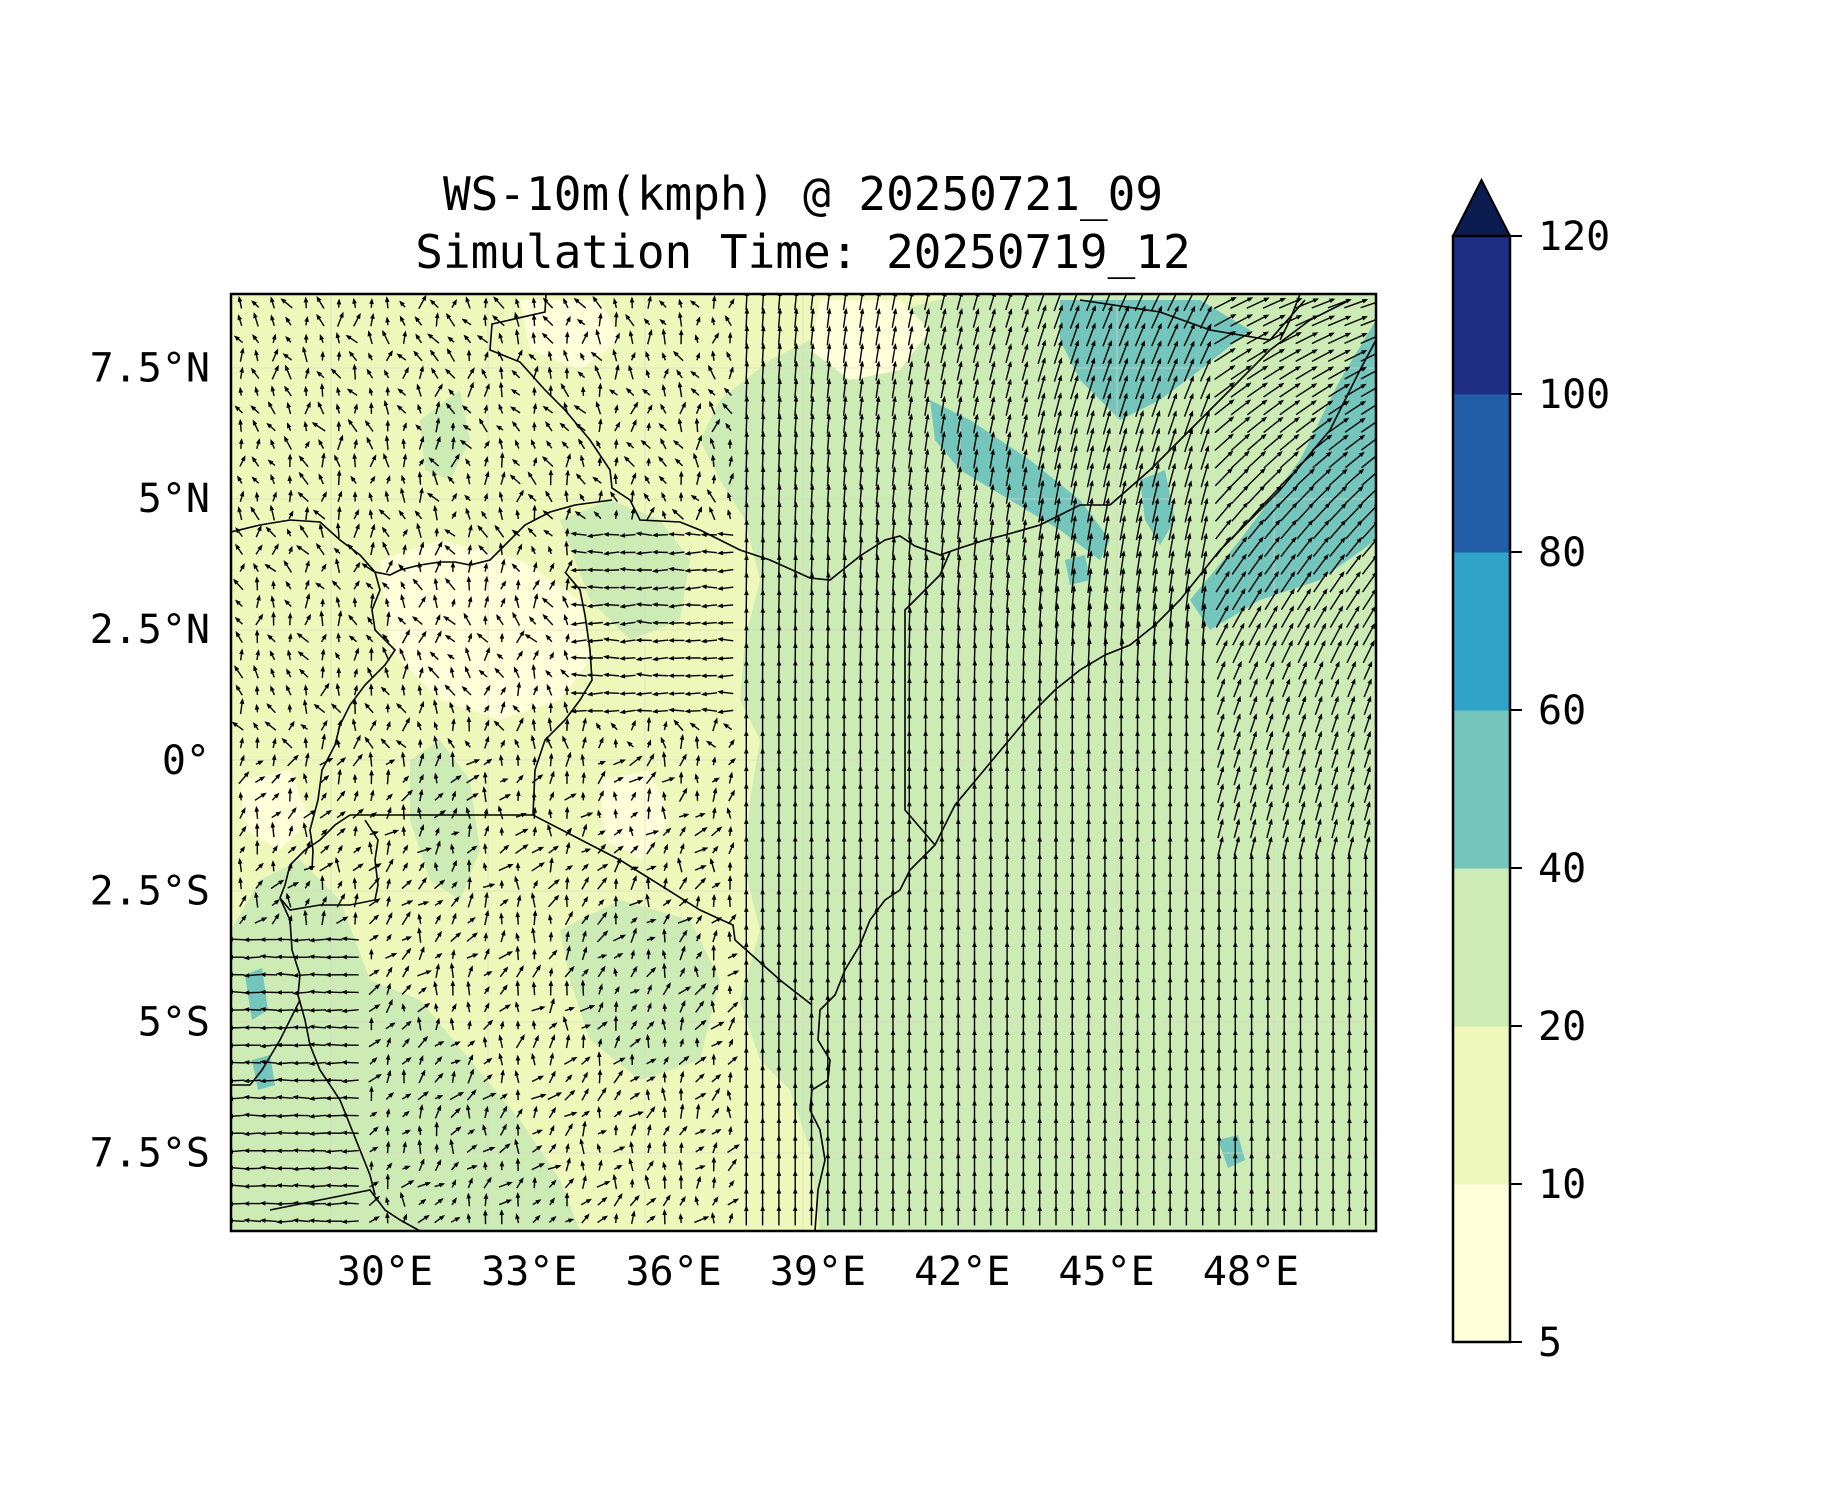 Image resolution: width=1833 pixels, height=1500 pixels. I want to click on title-line-1: WS-10m(kmph) @ 20250721_09, so click(803, 194).